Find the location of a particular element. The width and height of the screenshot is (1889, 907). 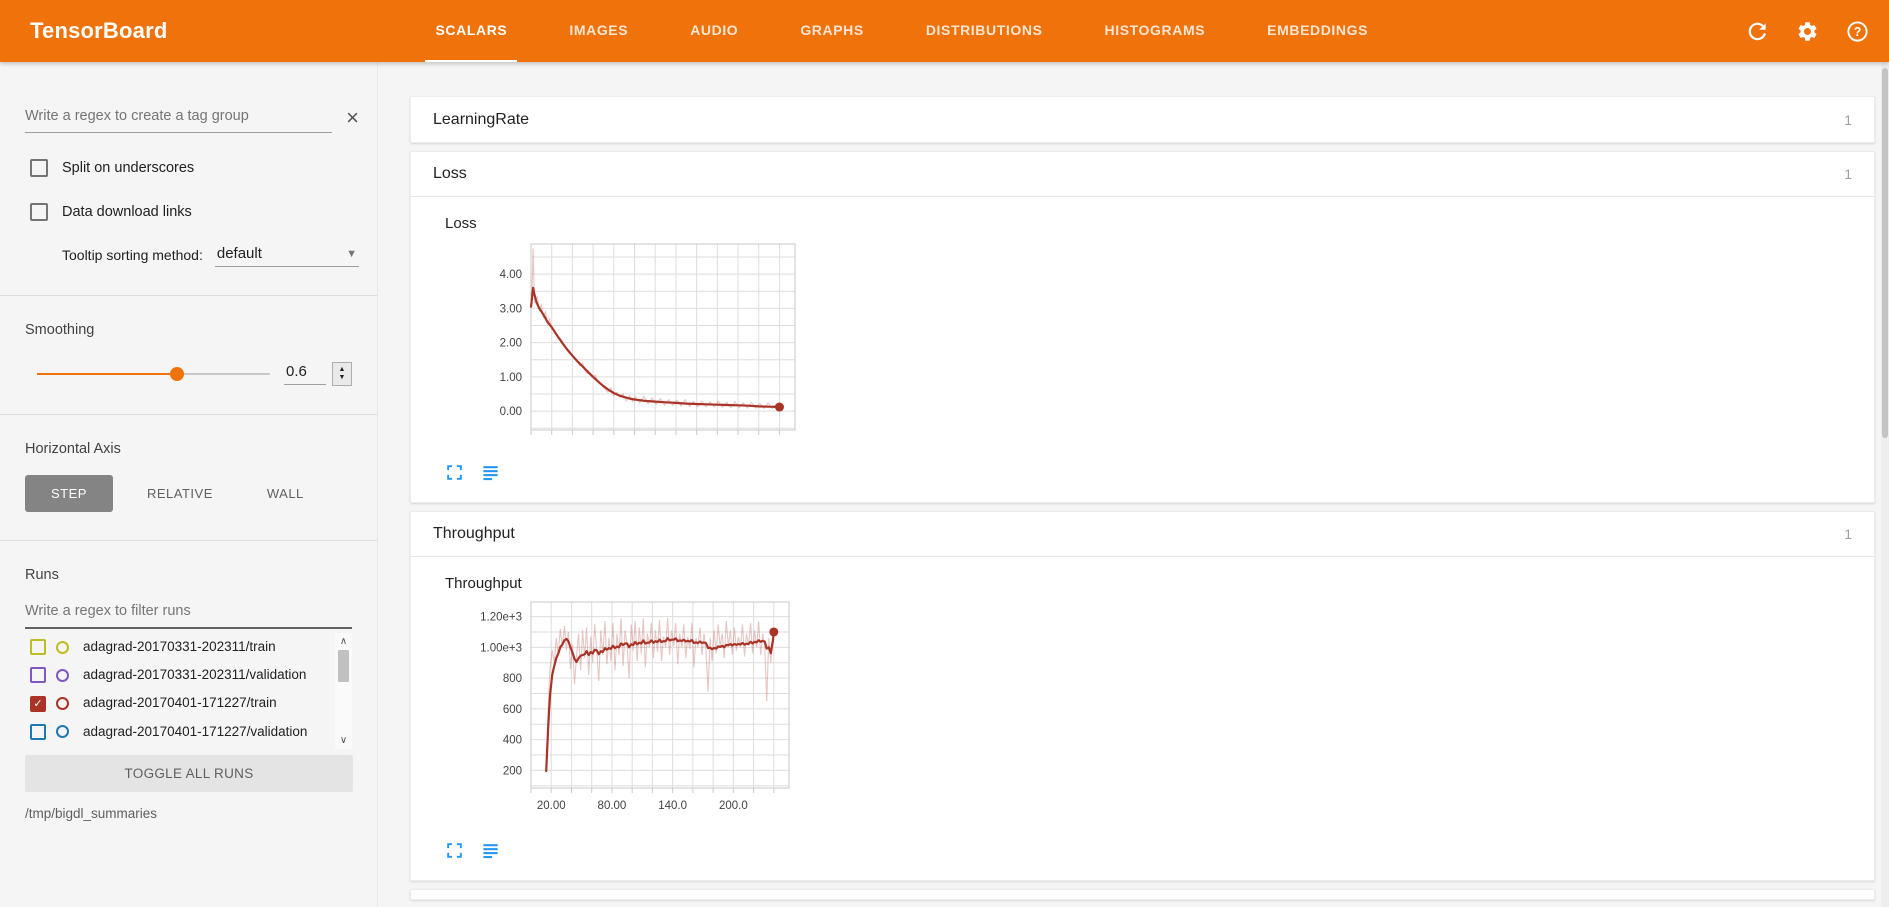

run-row: adagrad-20170331-202311/validation is located at coordinates (180, 675).